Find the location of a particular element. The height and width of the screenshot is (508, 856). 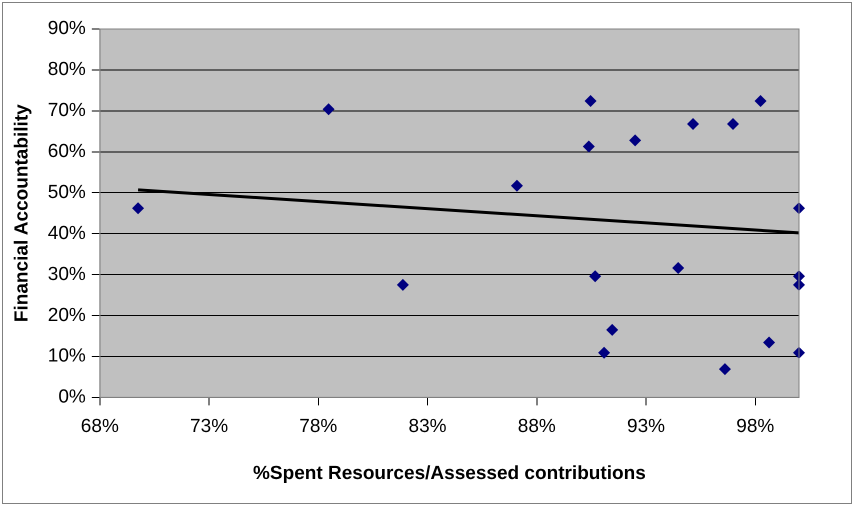

y-tick-label: 60% is located at coordinates (67, 151).